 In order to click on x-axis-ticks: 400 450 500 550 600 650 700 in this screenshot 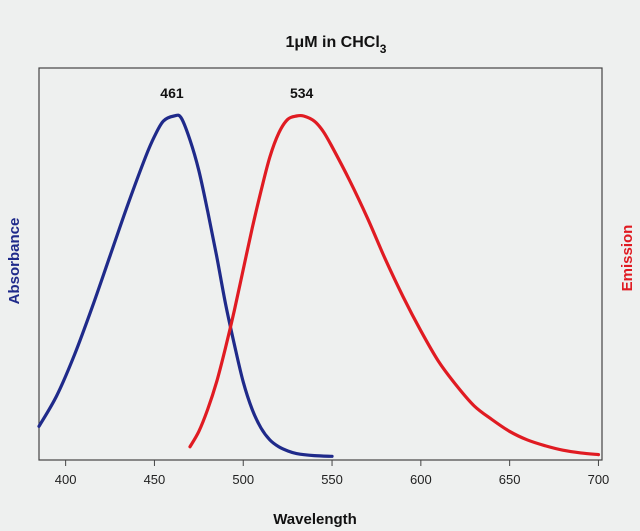, I will do `click(332, 473)`.